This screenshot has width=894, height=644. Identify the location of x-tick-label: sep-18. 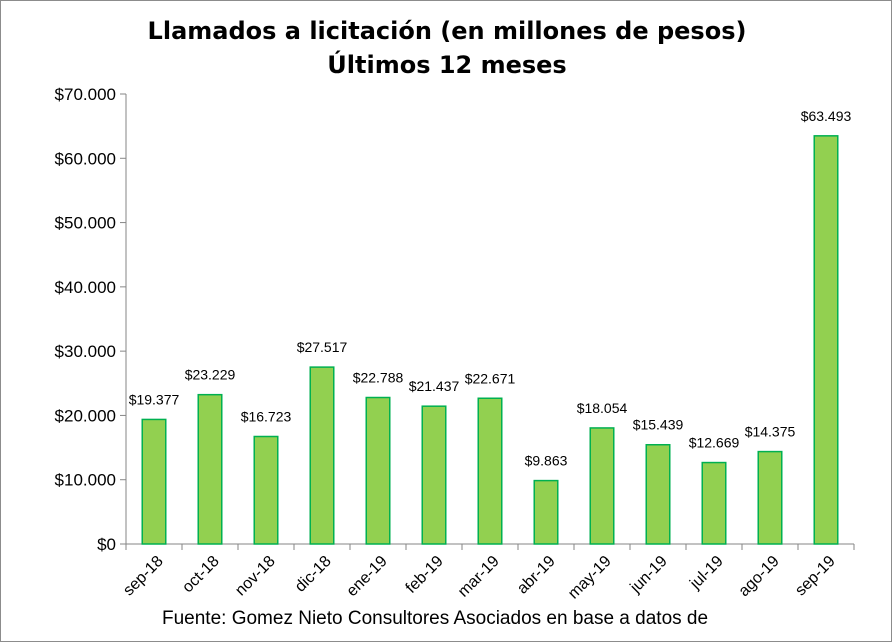
(143, 576).